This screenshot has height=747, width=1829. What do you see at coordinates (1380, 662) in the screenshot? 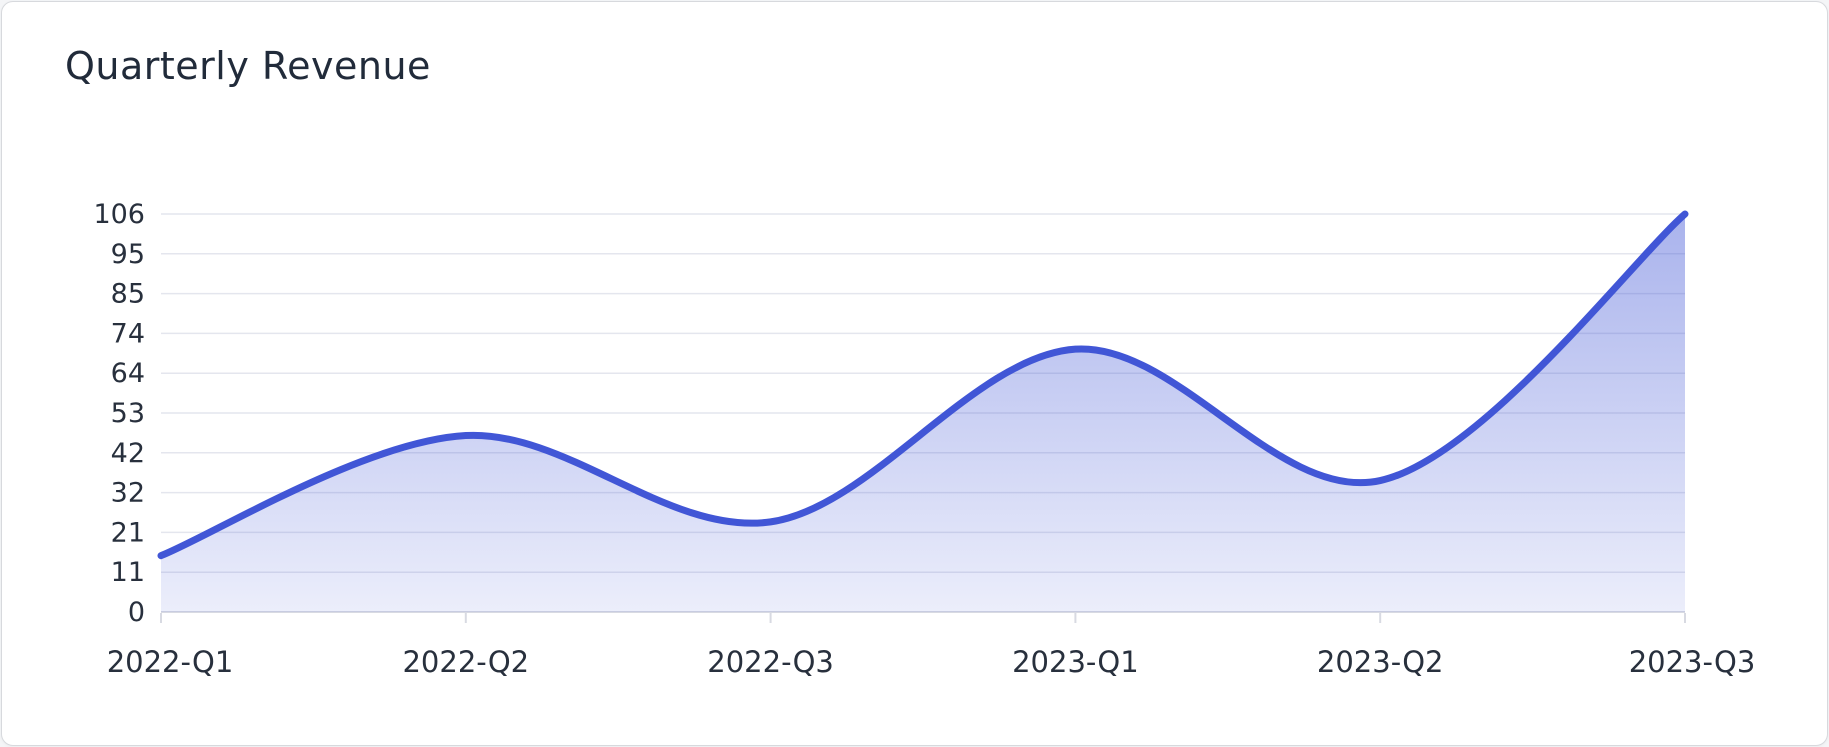
I see `x-tick-label: 2023-Q2` at bounding box center [1380, 662].